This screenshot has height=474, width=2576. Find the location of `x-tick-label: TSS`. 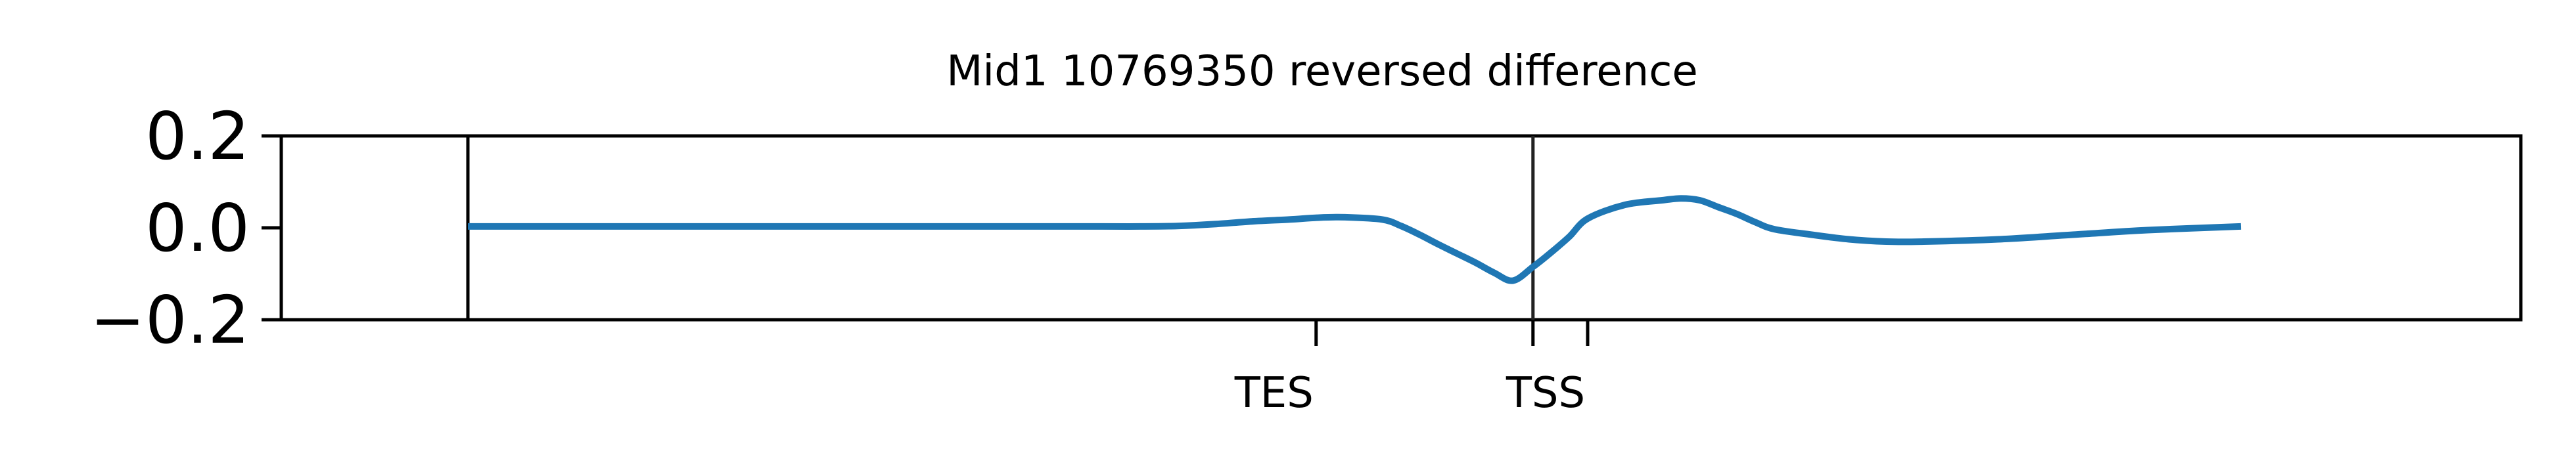

x-tick-label: TSS is located at coordinates (1545, 393).